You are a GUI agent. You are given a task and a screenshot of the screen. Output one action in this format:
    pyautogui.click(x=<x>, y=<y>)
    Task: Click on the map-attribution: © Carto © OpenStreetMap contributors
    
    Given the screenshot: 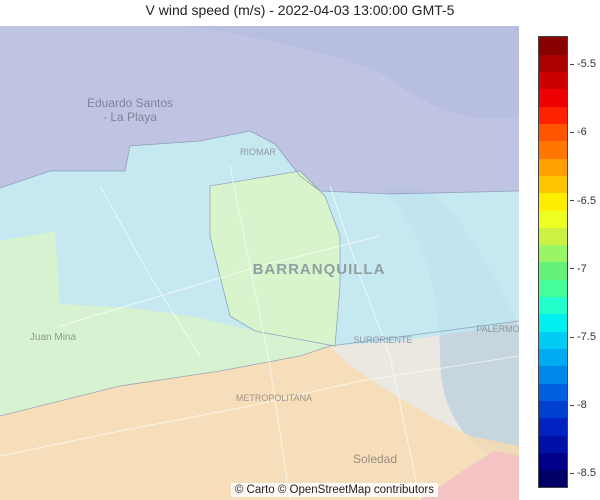 What is the action you would take?
    pyautogui.click(x=334, y=490)
    